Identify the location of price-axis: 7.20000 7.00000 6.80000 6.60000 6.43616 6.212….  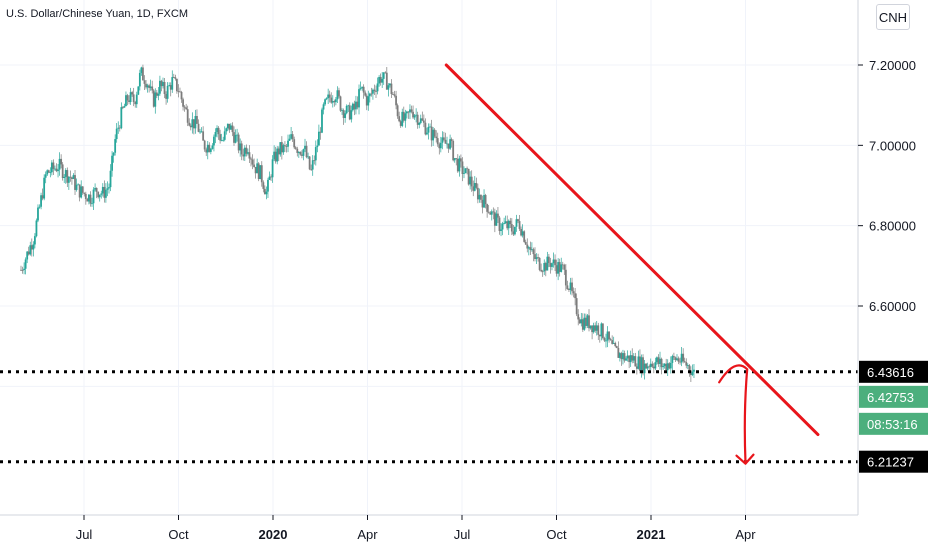
(893, 265).